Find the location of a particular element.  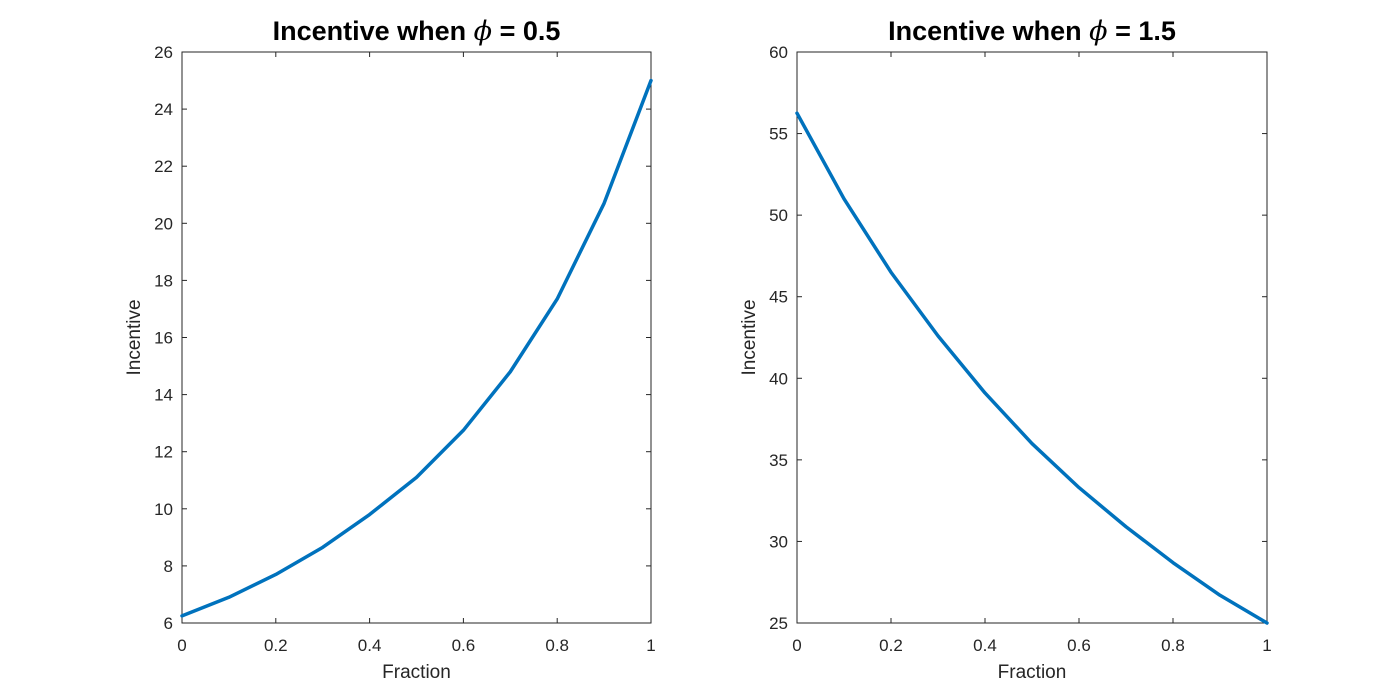

y-tick-label: 25 is located at coordinates (778, 623).